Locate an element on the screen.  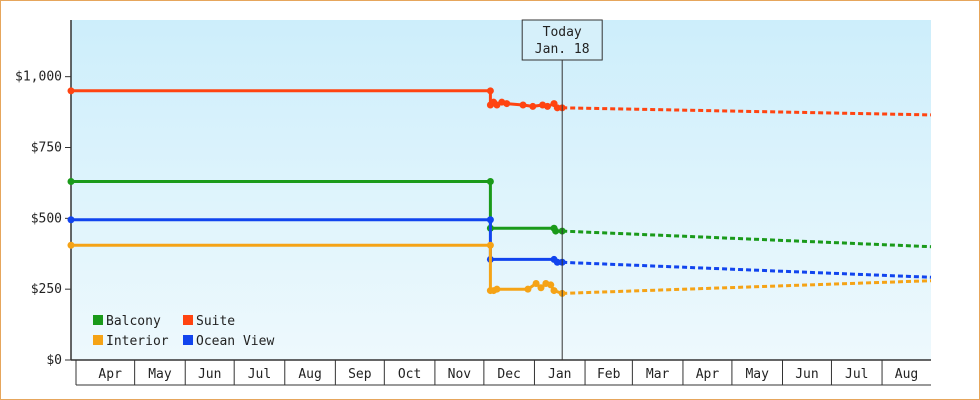
month-label: Mar is located at coordinates (658, 374).